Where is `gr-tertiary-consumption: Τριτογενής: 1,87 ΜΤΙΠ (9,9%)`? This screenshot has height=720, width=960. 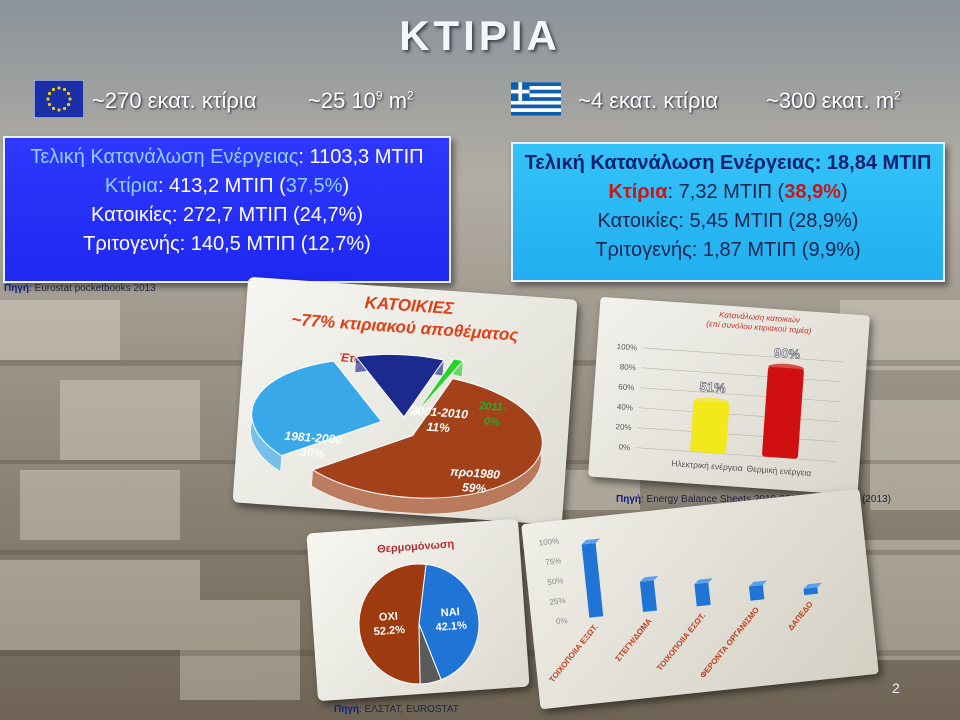
gr-tertiary-consumption: Τριτογενής: 1,87 ΜΤΙΠ (9,9%) is located at coordinates (728, 250).